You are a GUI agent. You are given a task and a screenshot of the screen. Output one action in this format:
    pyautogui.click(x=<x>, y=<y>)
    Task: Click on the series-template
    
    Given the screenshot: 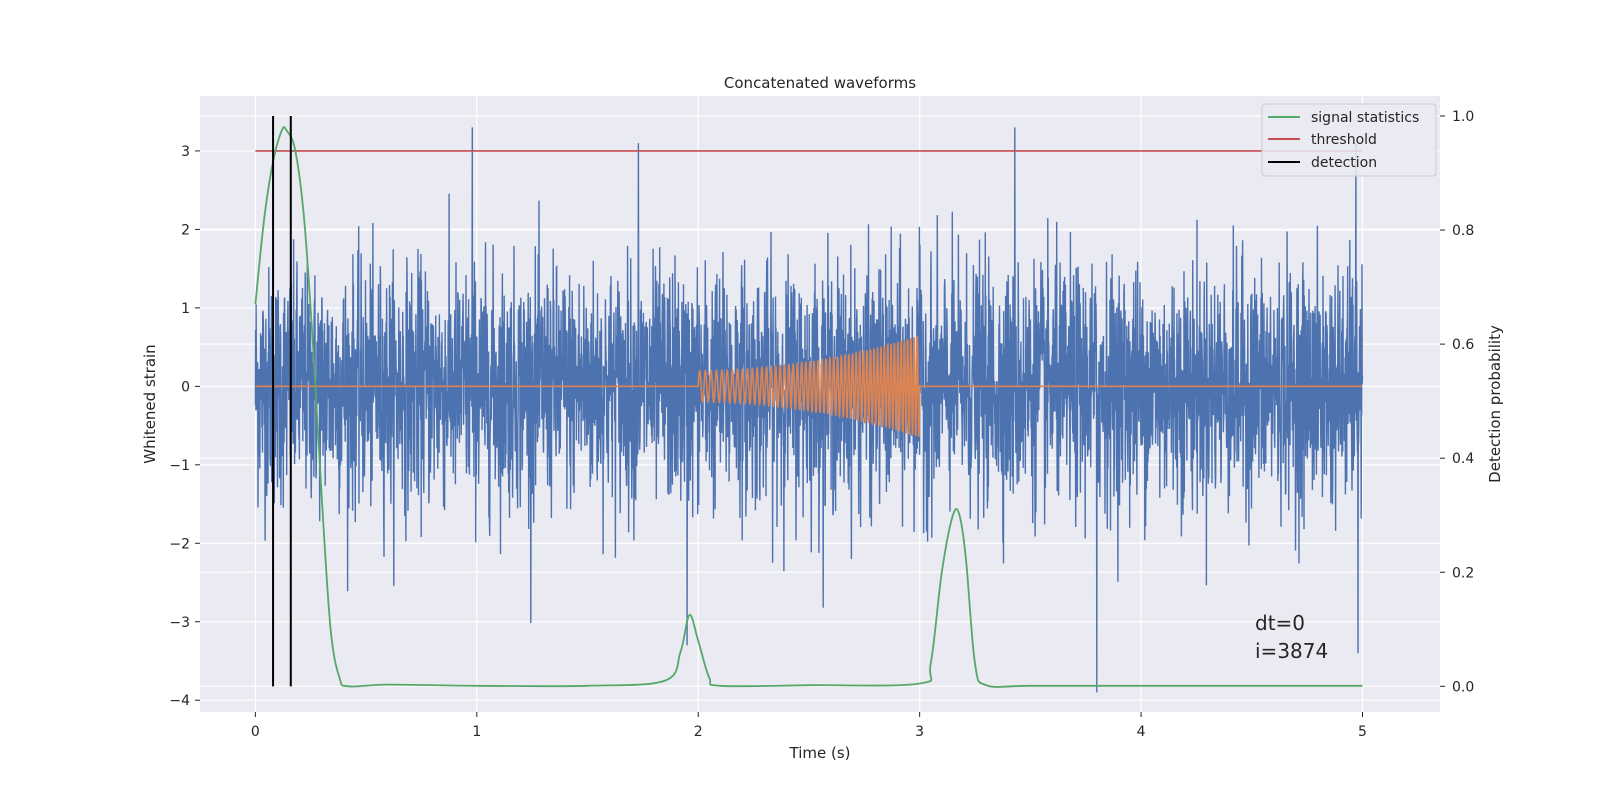 What is the action you would take?
    pyautogui.click(x=809, y=387)
    